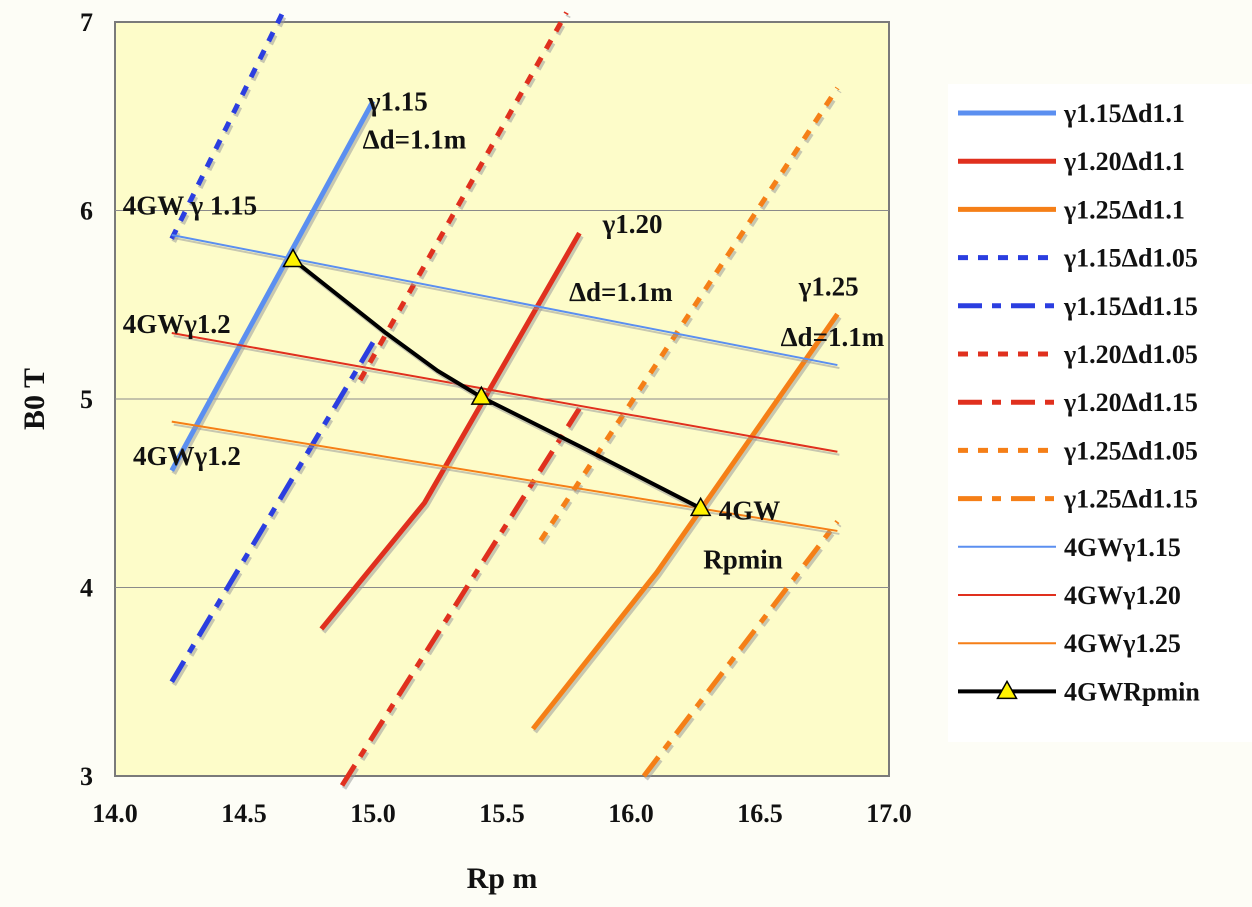  What do you see at coordinates (1124, 209) in the screenshot?
I see `legend-label: γ1.25Δd1.1` at bounding box center [1124, 209].